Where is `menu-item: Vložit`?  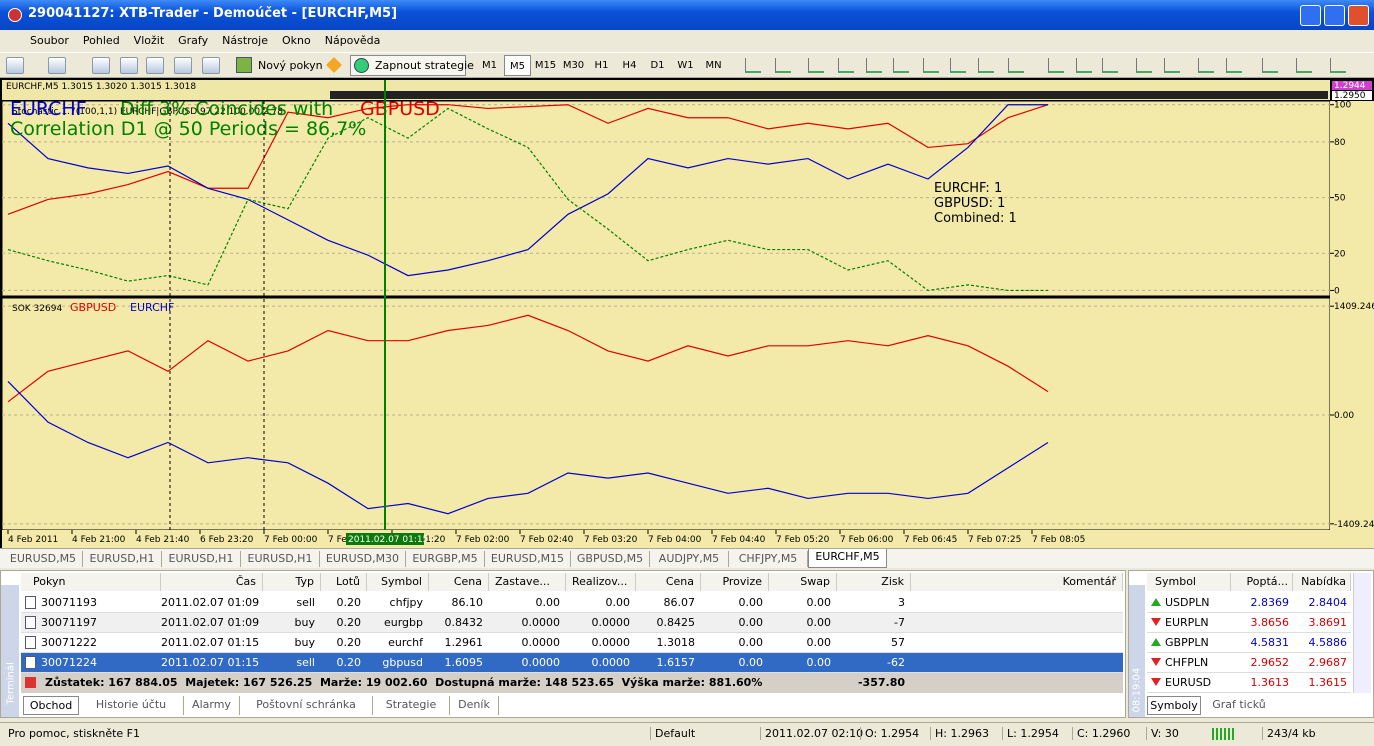 menu-item: Vložit is located at coordinates (149, 40).